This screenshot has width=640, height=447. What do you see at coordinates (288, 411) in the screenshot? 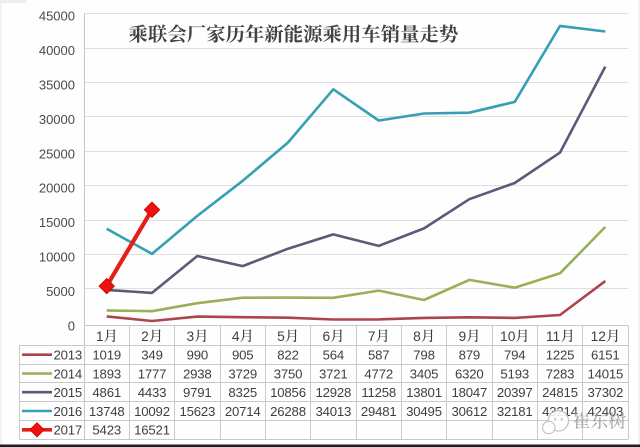
I see `svg-text: 26288` at bounding box center [288, 411].